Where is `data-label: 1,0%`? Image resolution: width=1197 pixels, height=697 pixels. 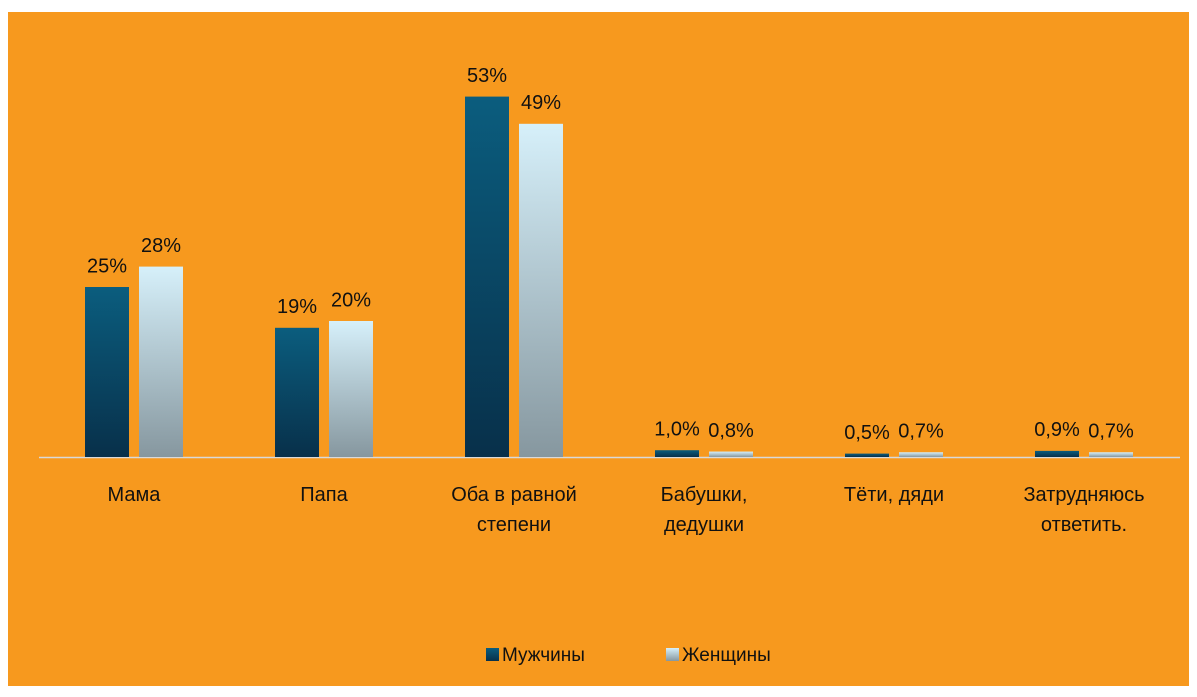 data-label: 1,0% is located at coordinates (677, 429).